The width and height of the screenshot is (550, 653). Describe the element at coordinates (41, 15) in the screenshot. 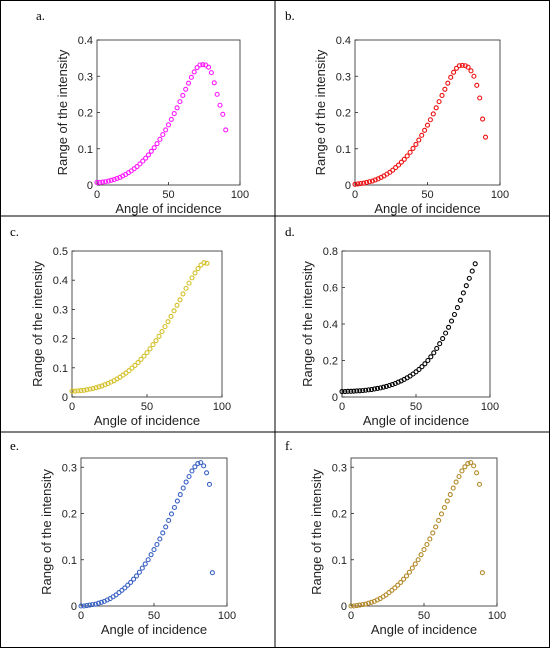

I see `panel-label: a.` at that location.